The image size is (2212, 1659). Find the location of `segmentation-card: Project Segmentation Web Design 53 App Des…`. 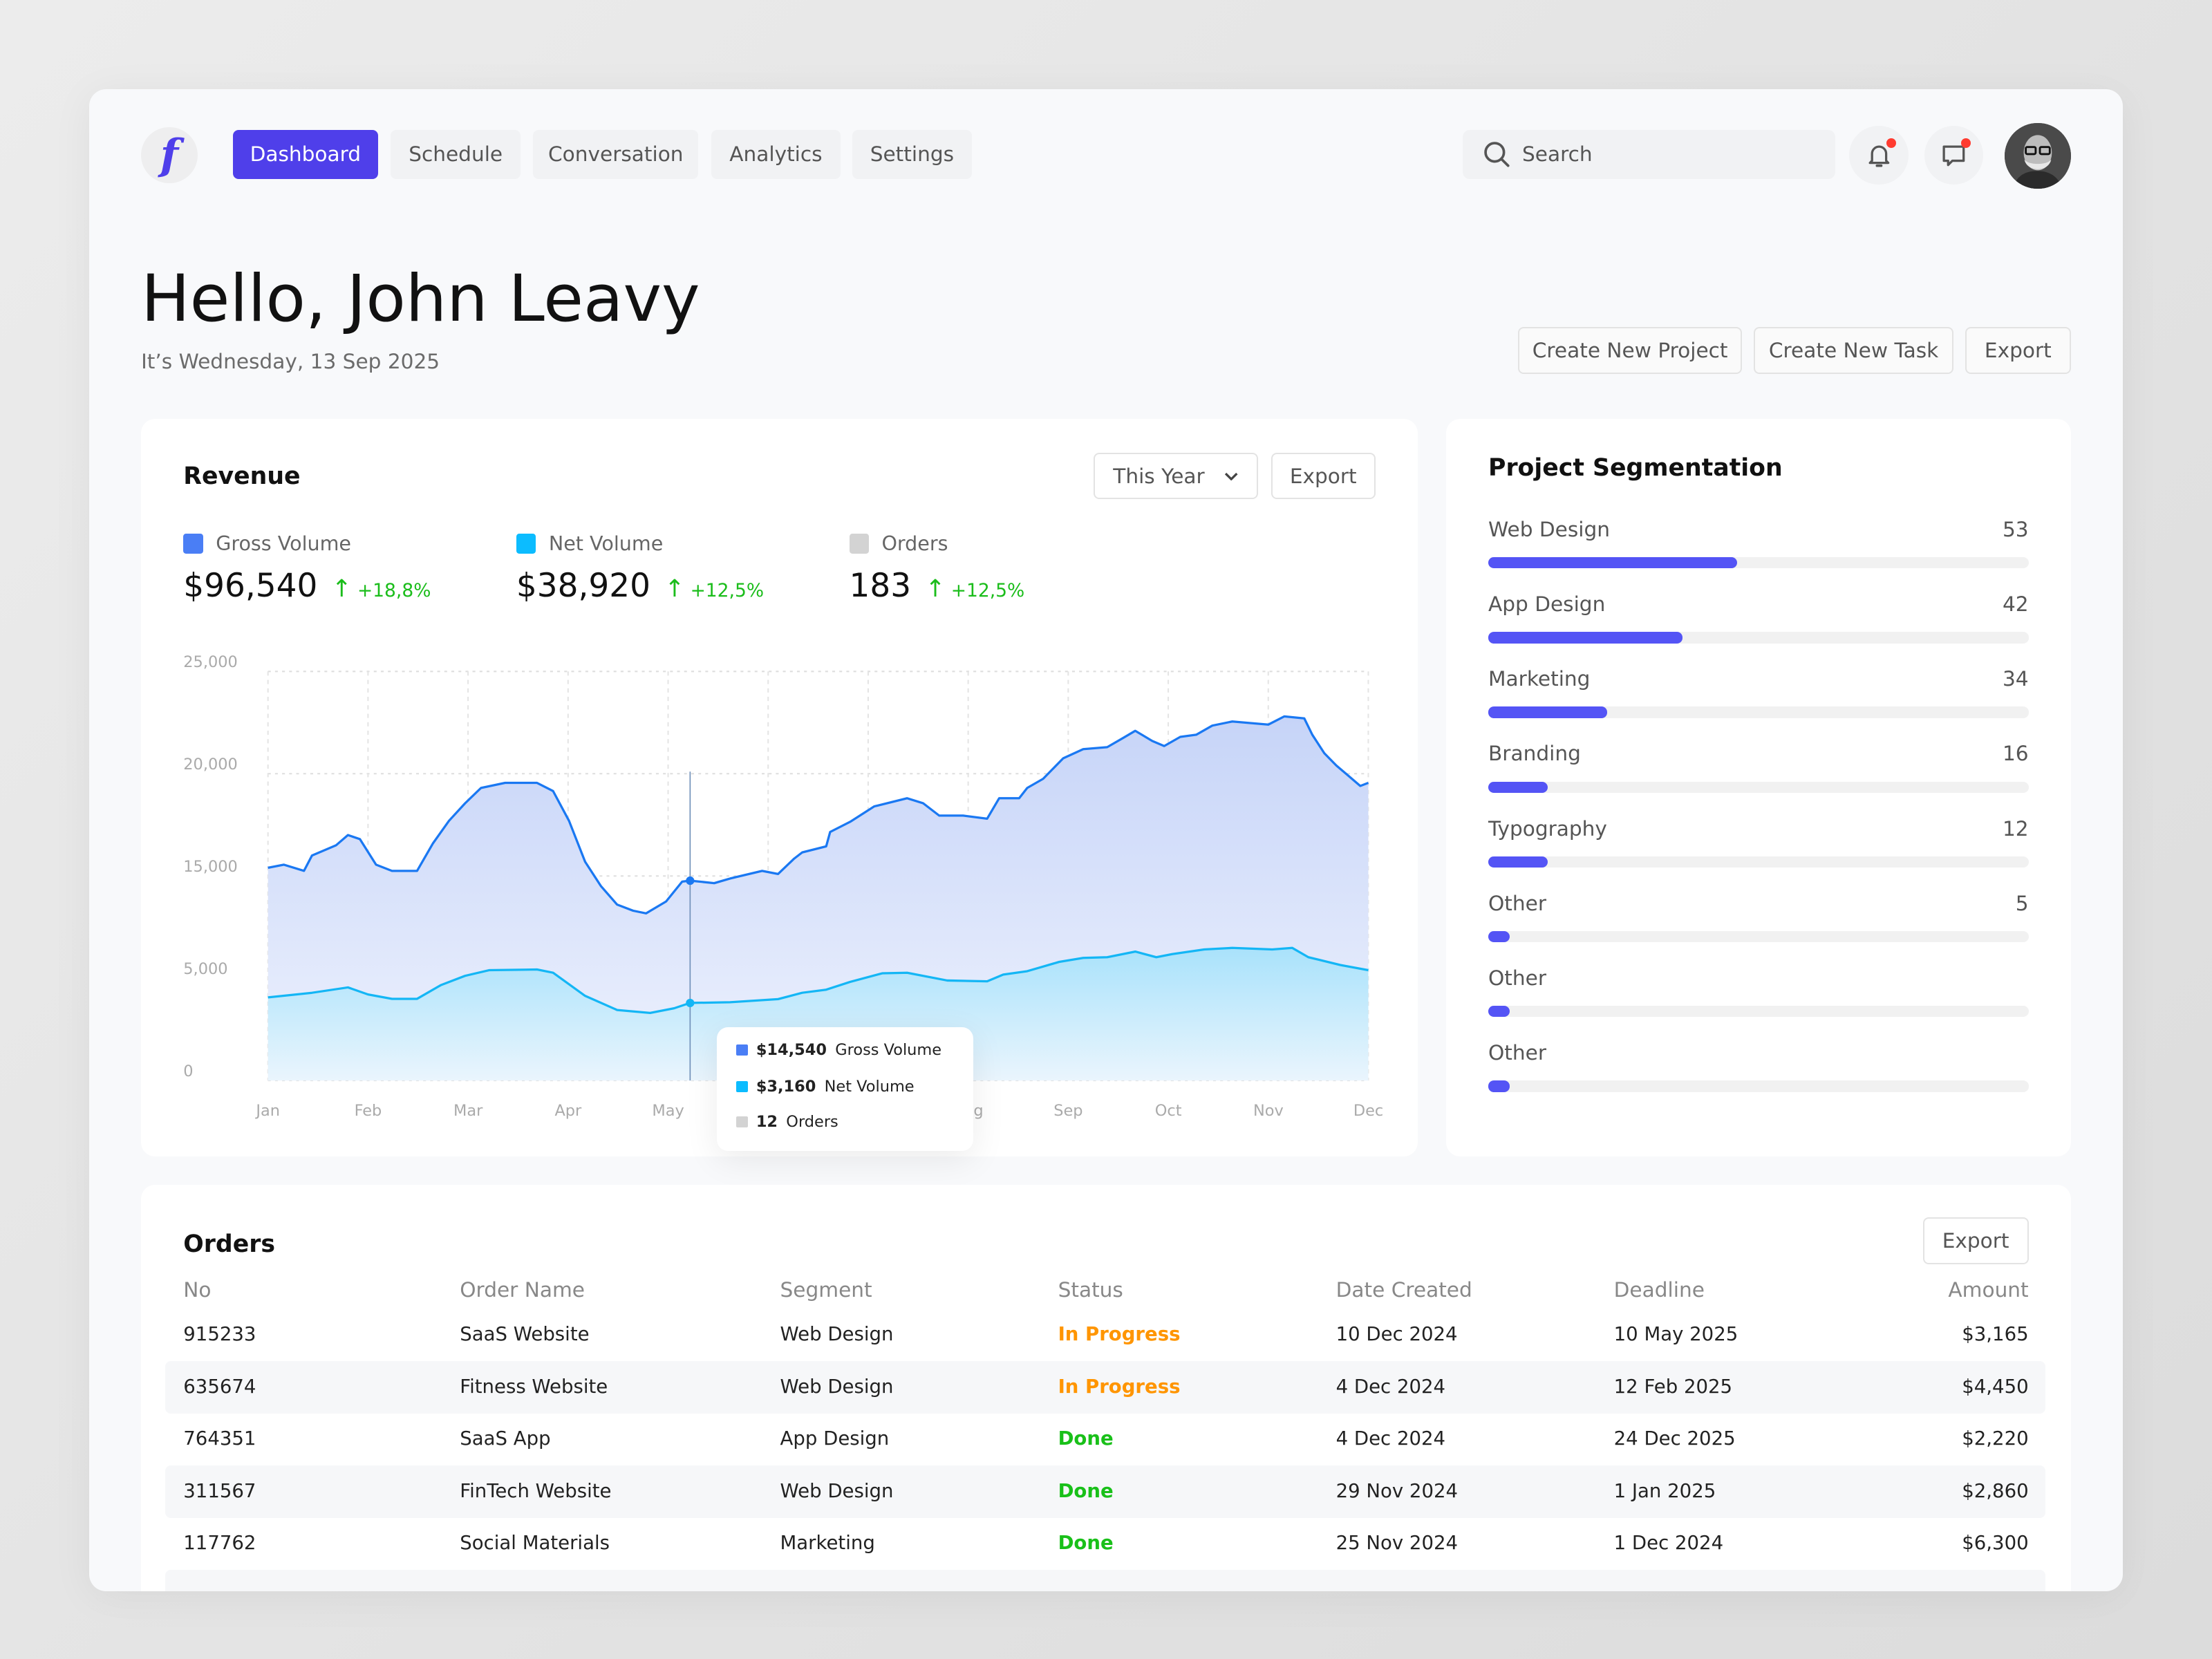

segmentation-card: Project Segmentation Web Design 53 App Des… is located at coordinates (1758, 788).